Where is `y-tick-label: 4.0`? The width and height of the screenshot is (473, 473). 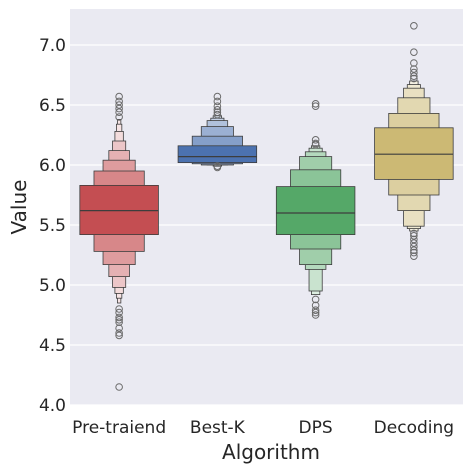 y-tick-label: 4.0 is located at coordinates (52, 406).